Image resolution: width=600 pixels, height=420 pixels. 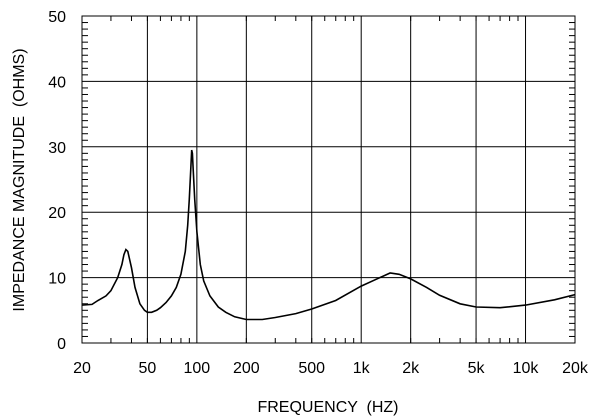 I want to click on x-tick-label: 10k, so click(x=526, y=368).